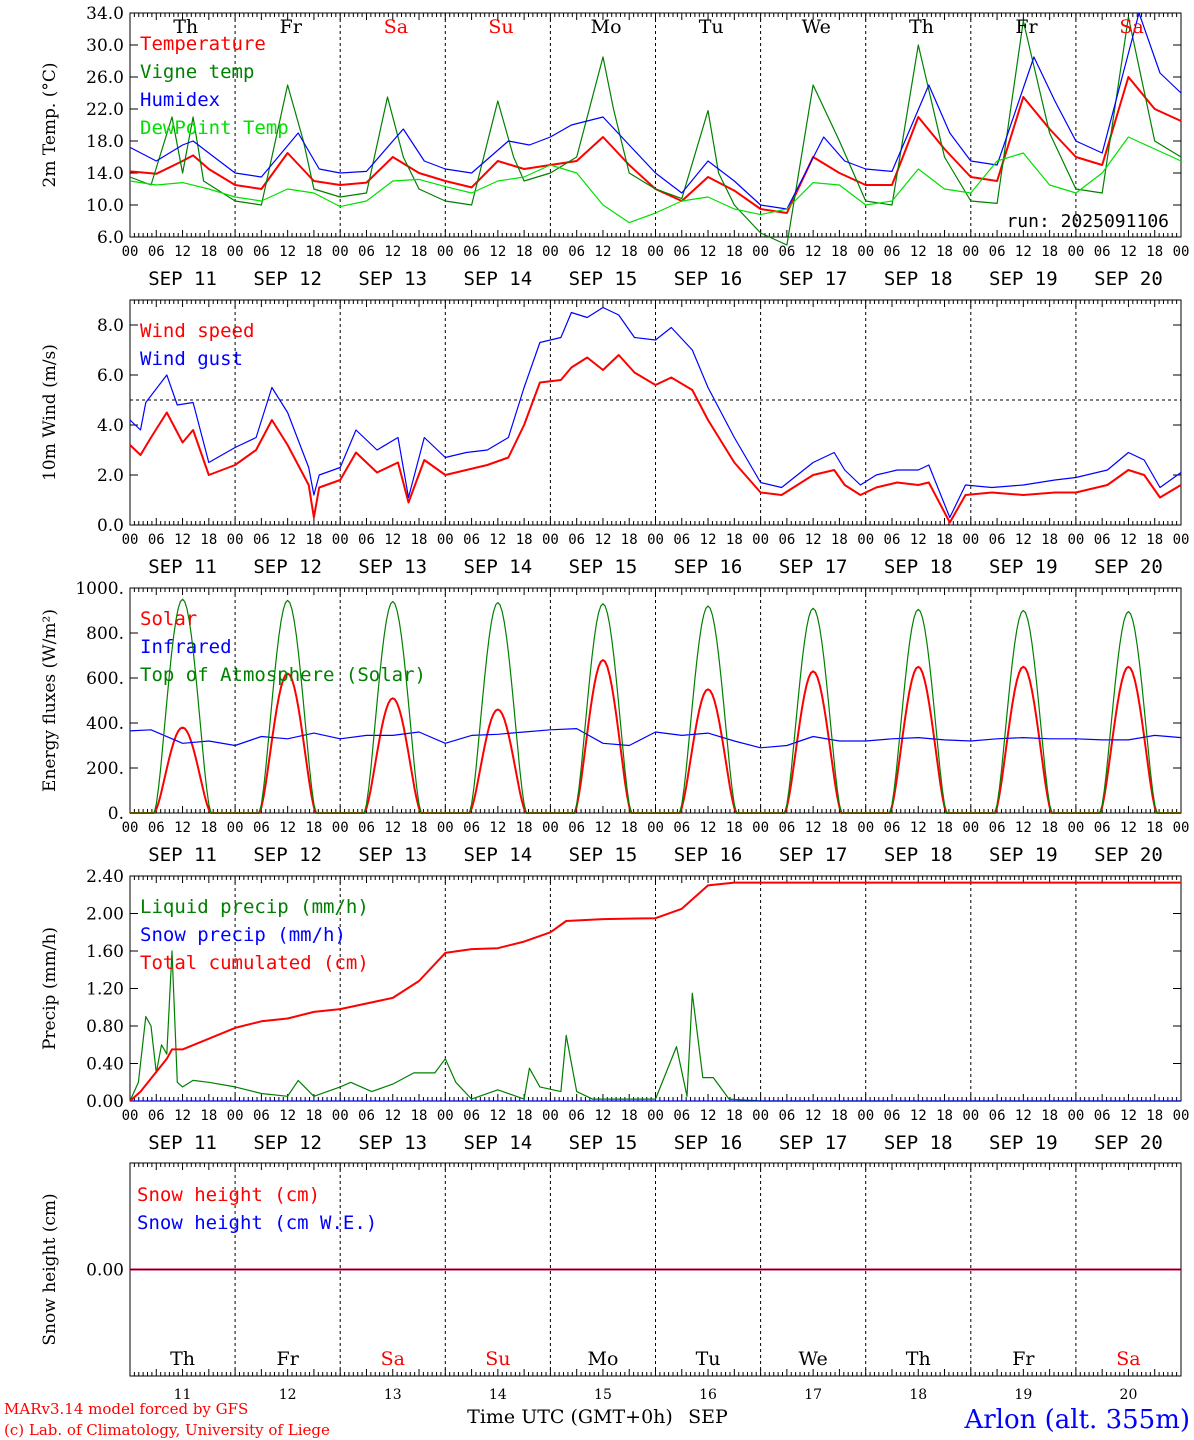  Describe the element at coordinates (498, 1395) in the screenshot. I see `day-number: 14` at that location.